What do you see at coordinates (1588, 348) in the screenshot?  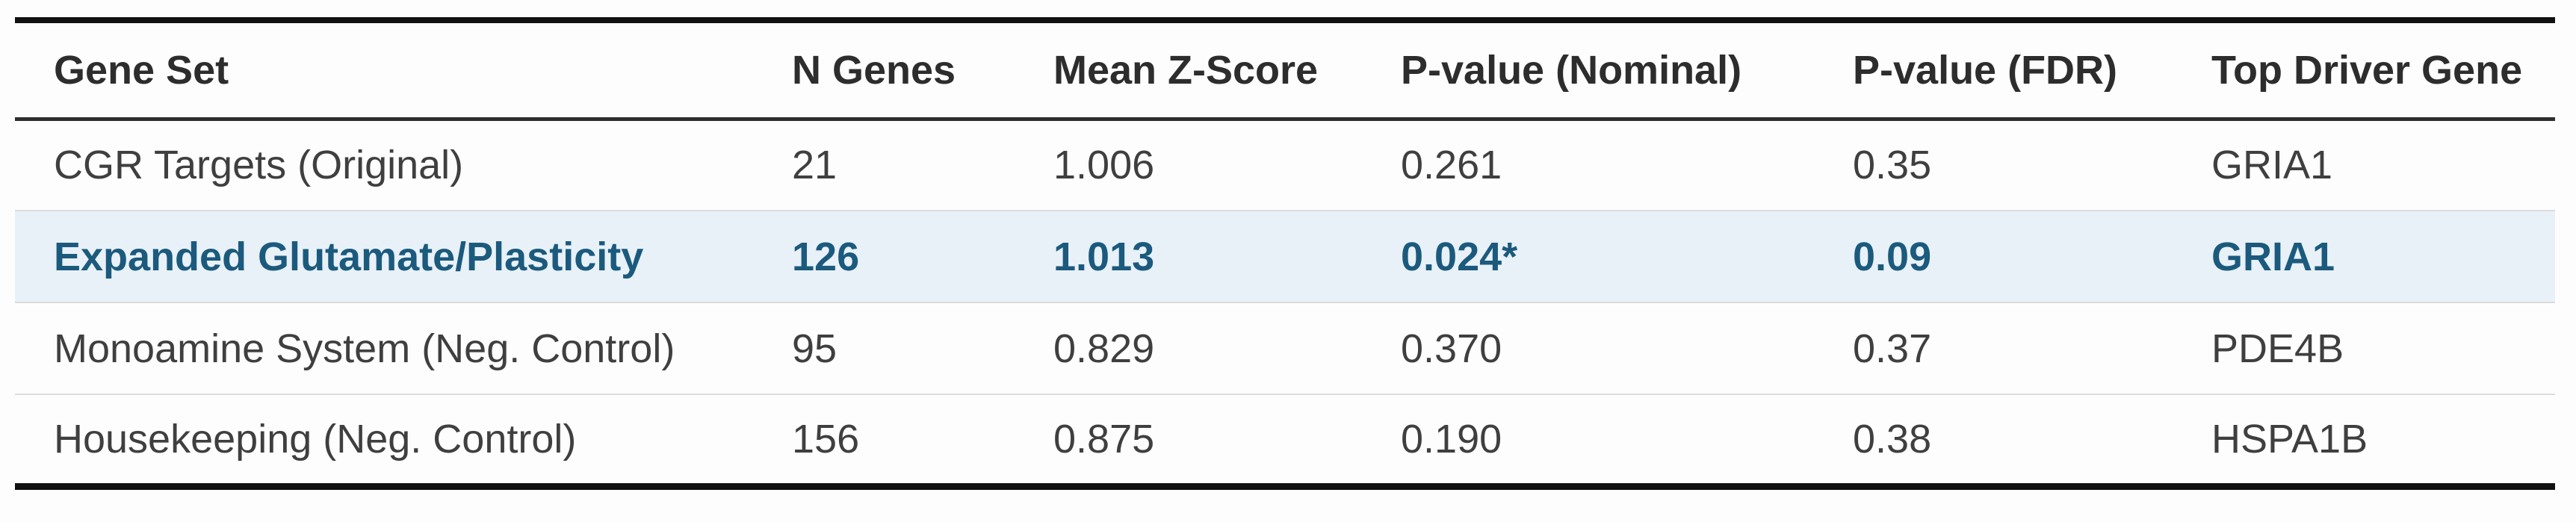 I see `cell-p-value-nominal: 0.370` at bounding box center [1588, 348].